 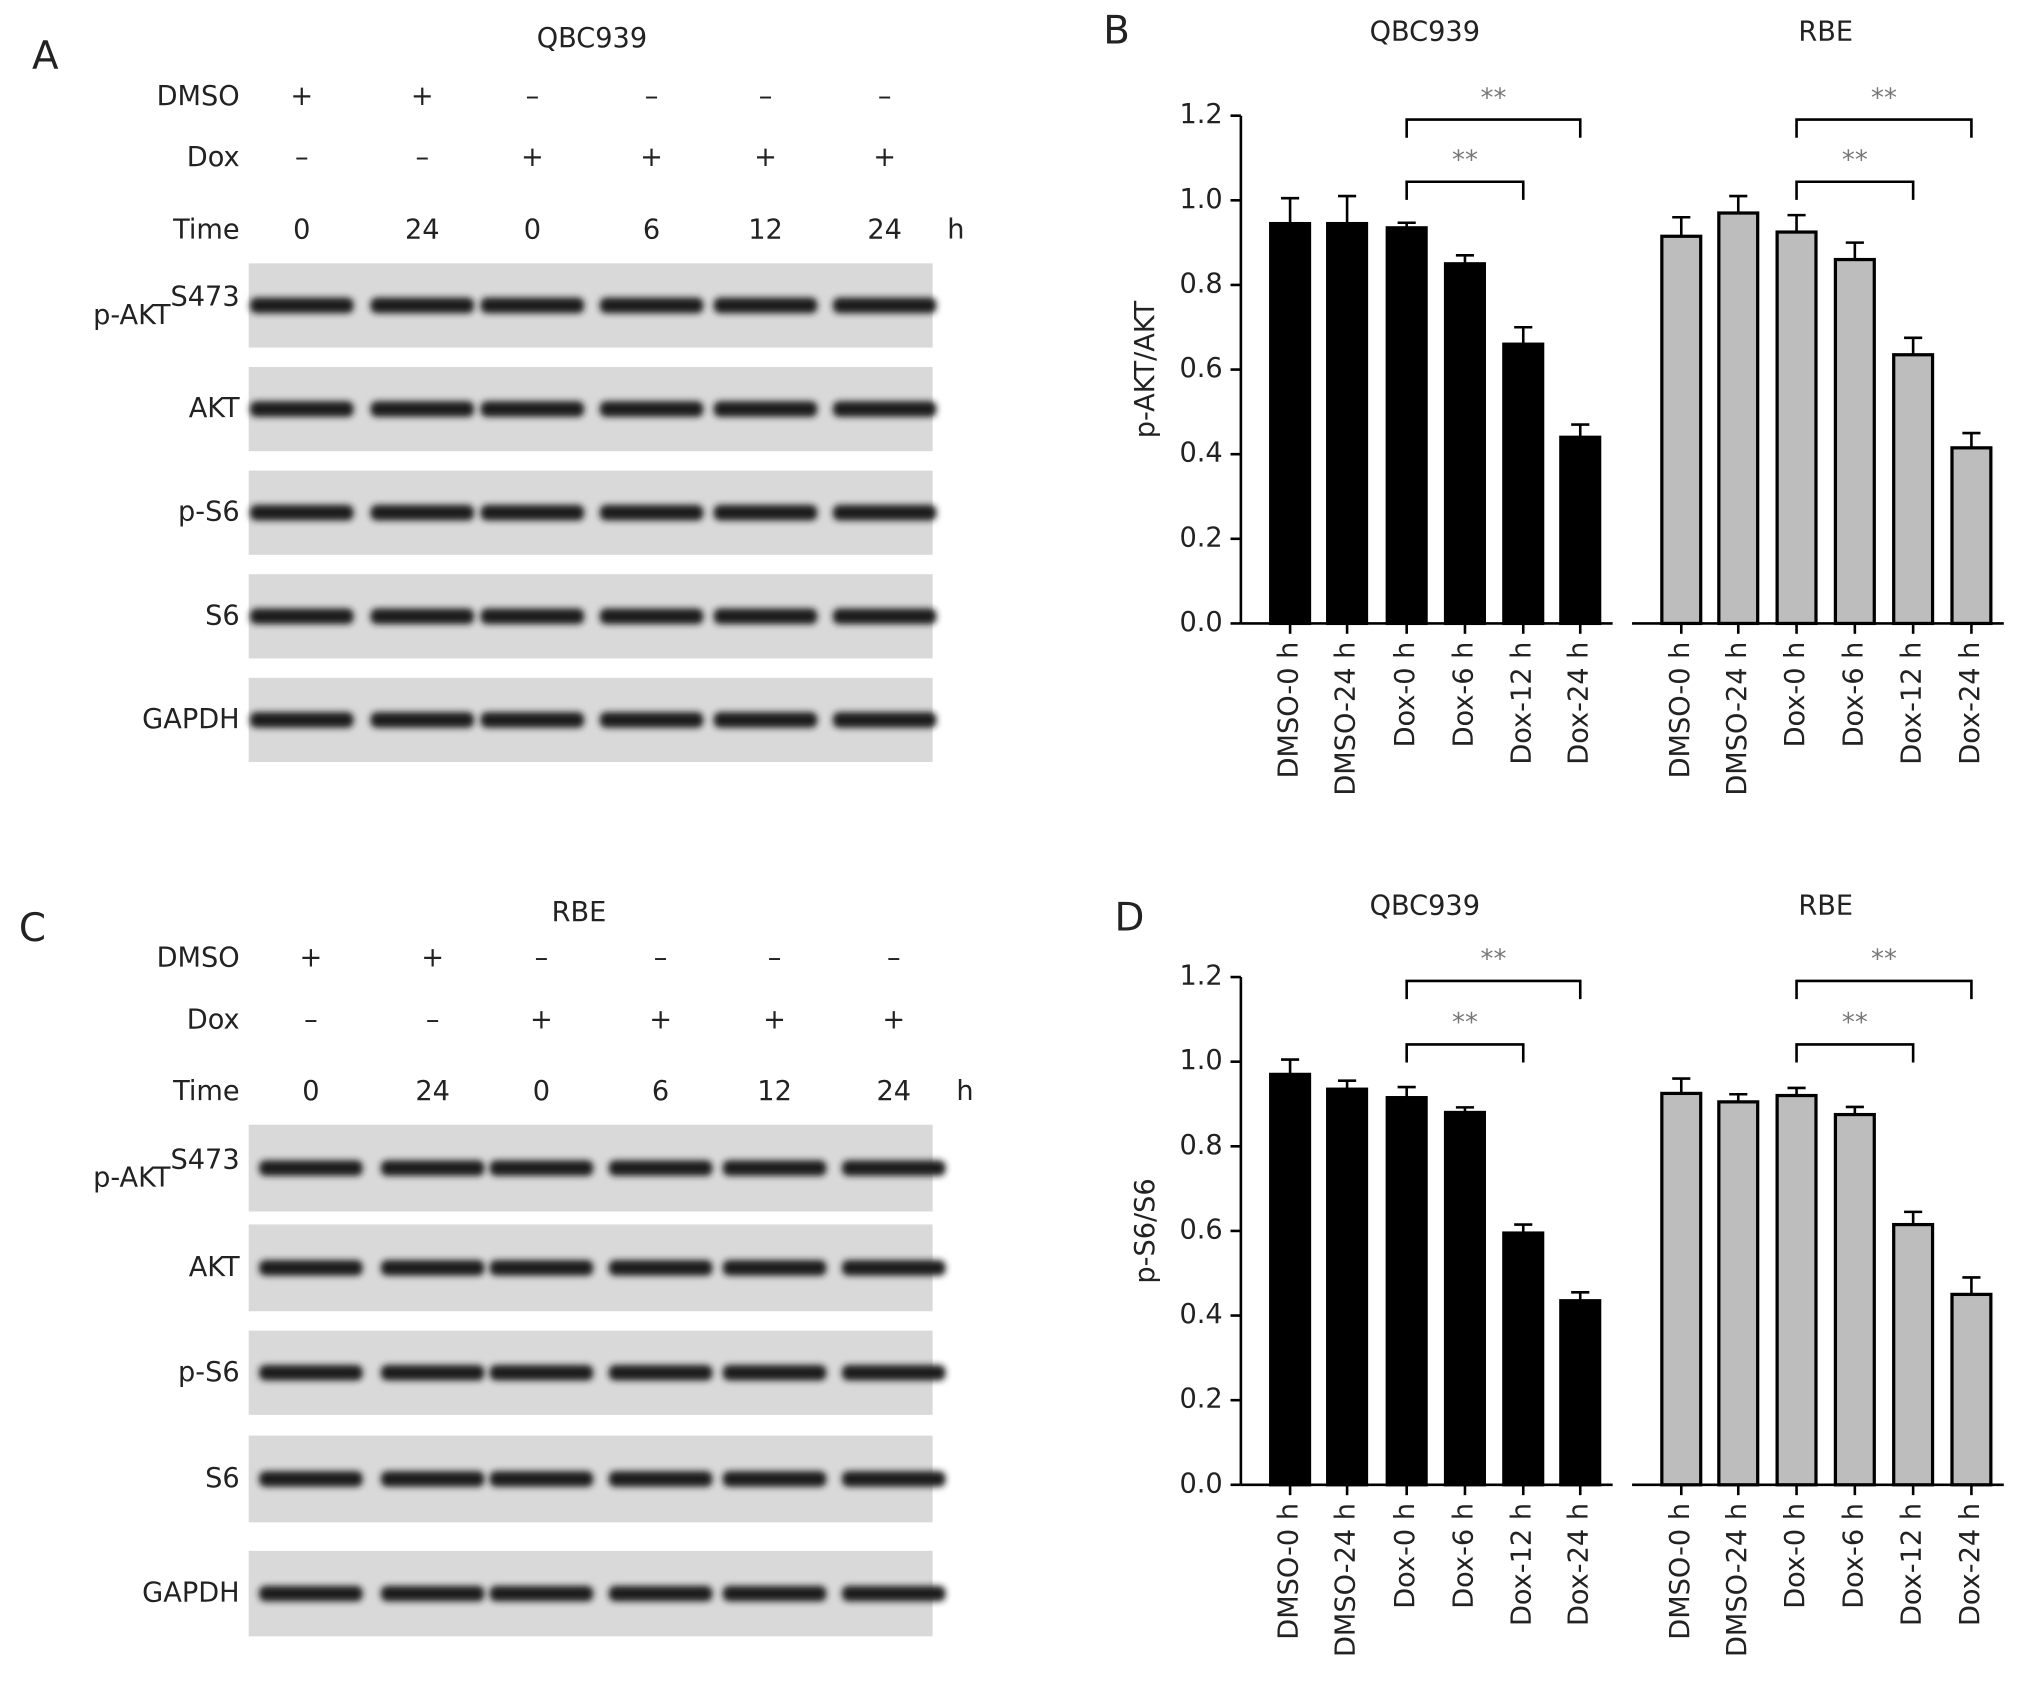 I want to click on row-value: 12, so click(x=765, y=229).